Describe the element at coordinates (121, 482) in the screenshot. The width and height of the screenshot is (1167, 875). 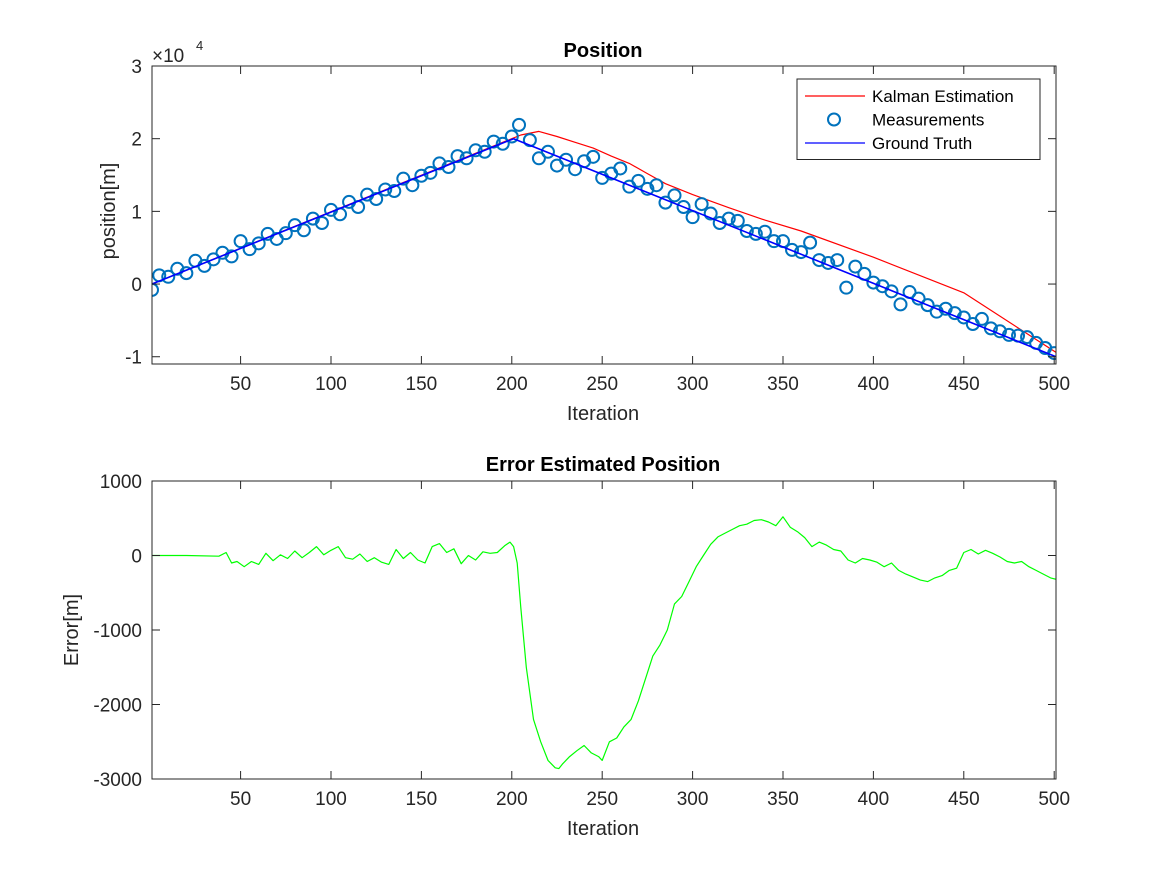
I see `error-ytick-label: 1000` at that location.